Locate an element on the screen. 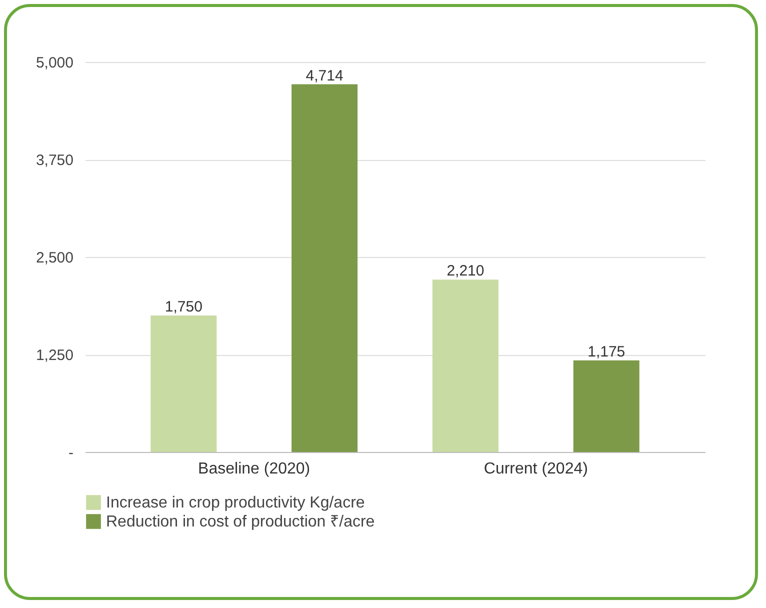  data-label: 1,175 is located at coordinates (607, 351).